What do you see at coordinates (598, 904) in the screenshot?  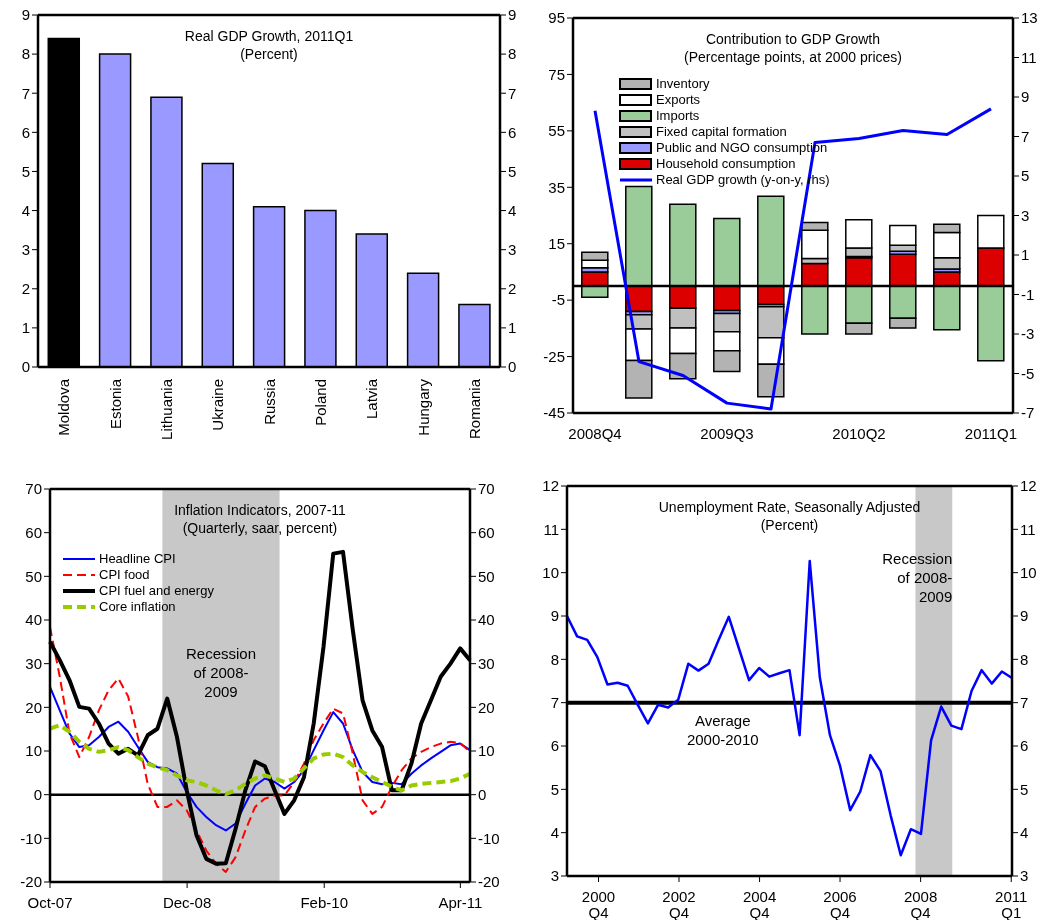 I see `x-tick-label: 2000 Q4` at bounding box center [598, 904].